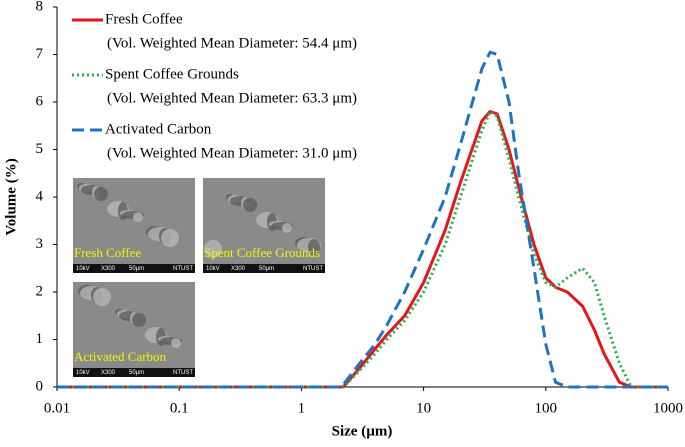  I want to click on legend-label: Fresh Coffee, so click(144, 19).